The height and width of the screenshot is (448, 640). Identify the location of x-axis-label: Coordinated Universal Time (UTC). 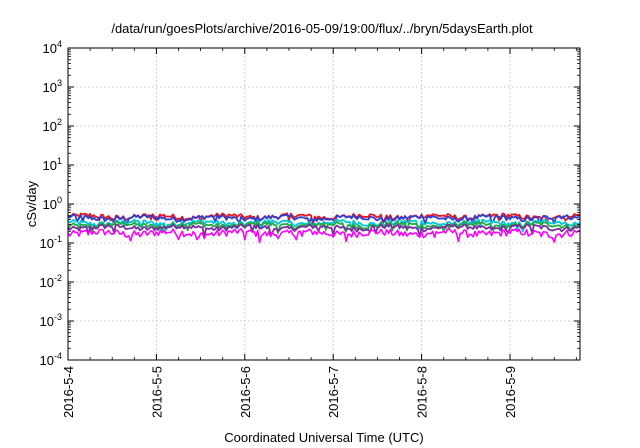
(323, 437).